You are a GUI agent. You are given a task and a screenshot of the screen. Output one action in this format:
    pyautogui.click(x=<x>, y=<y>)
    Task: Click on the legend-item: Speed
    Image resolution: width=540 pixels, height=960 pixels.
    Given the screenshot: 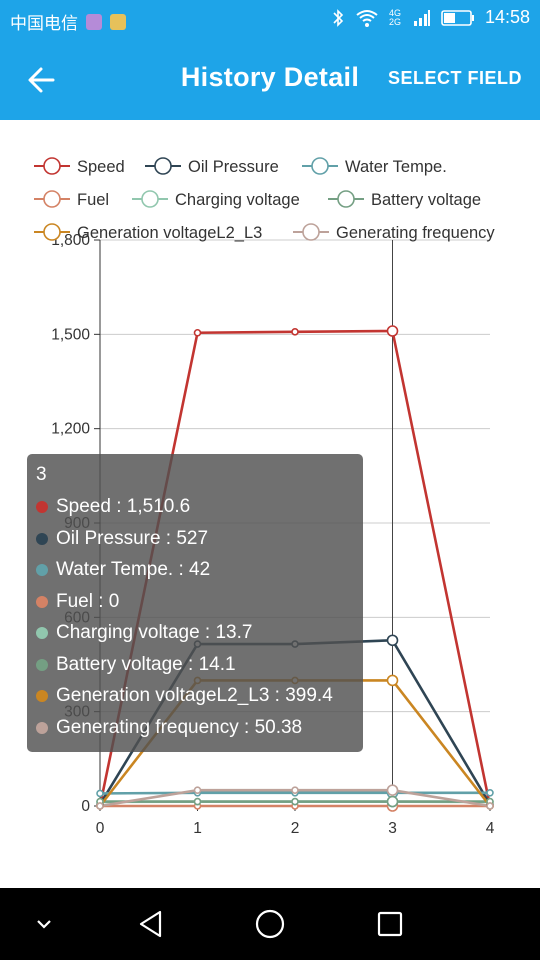 What is the action you would take?
    pyautogui.click(x=79, y=166)
    